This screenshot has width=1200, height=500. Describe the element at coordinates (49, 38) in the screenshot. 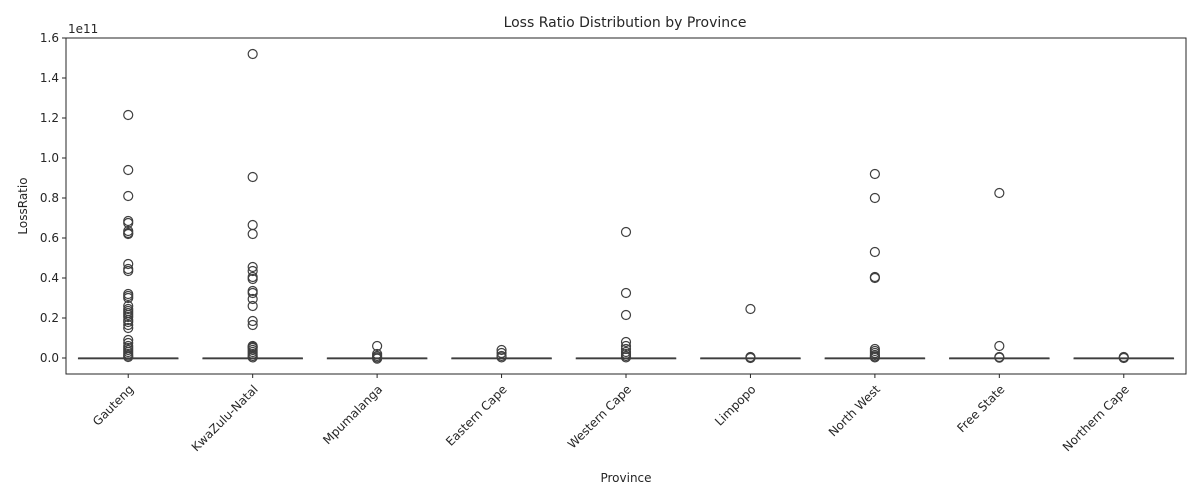

I see `y-tick-label: 1.6` at that location.